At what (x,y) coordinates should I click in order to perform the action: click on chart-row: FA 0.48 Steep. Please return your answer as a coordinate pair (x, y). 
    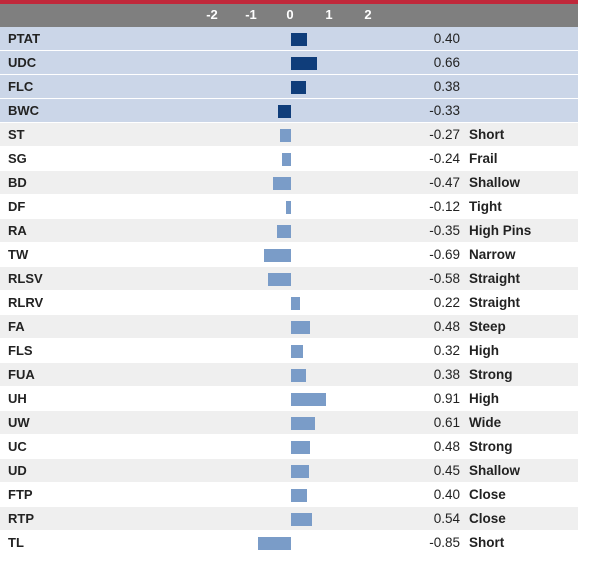
    Looking at the image, I should click on (289, 327).